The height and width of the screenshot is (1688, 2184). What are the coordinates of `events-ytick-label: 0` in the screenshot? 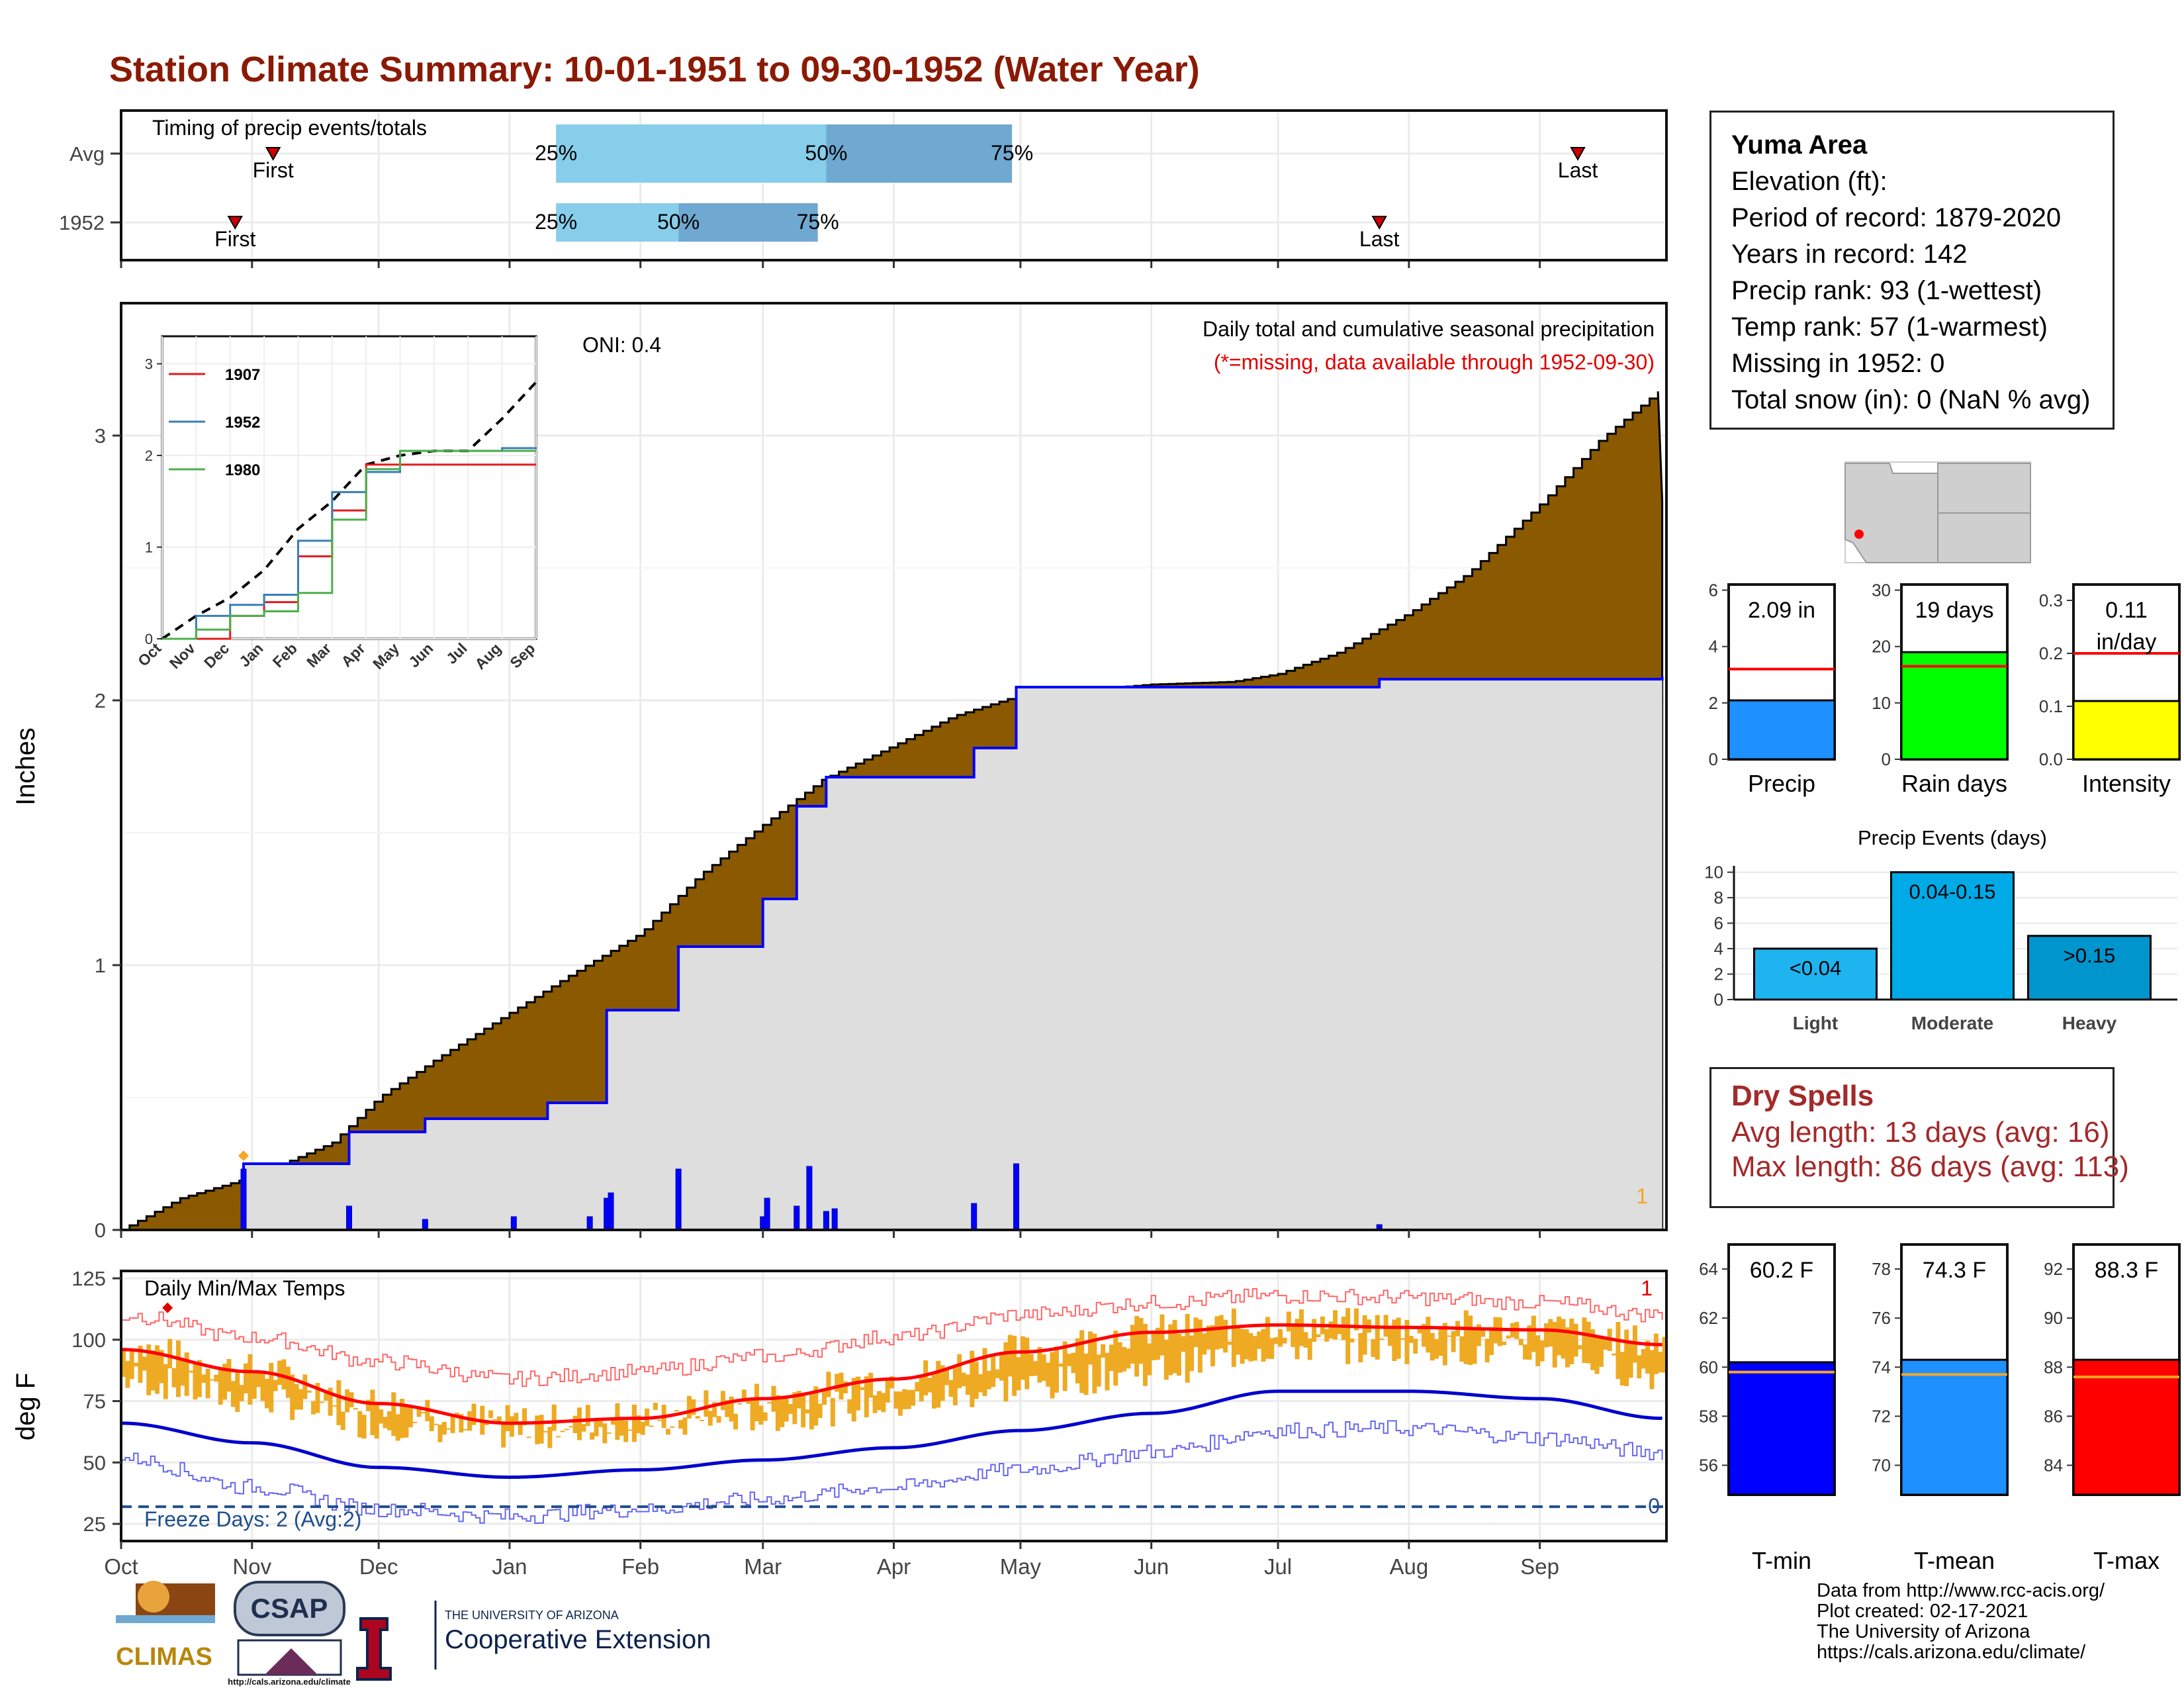 It's located at (1718, 999).